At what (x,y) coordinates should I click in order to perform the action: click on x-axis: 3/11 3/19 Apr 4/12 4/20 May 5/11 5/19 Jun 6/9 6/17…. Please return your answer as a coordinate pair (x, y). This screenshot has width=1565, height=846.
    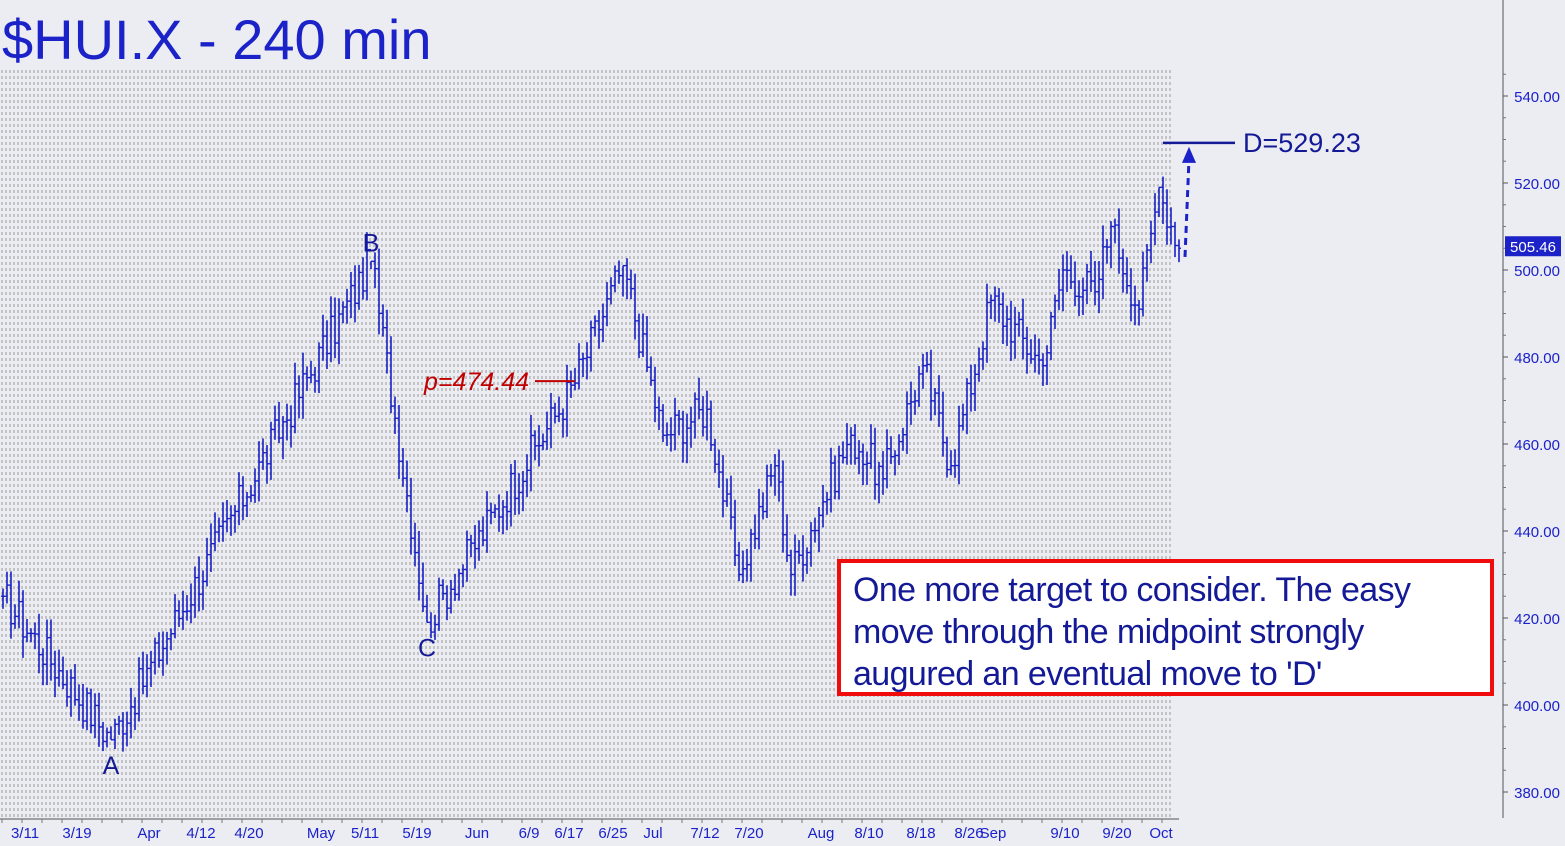
    Looking at the image, I should click on (589, 830).